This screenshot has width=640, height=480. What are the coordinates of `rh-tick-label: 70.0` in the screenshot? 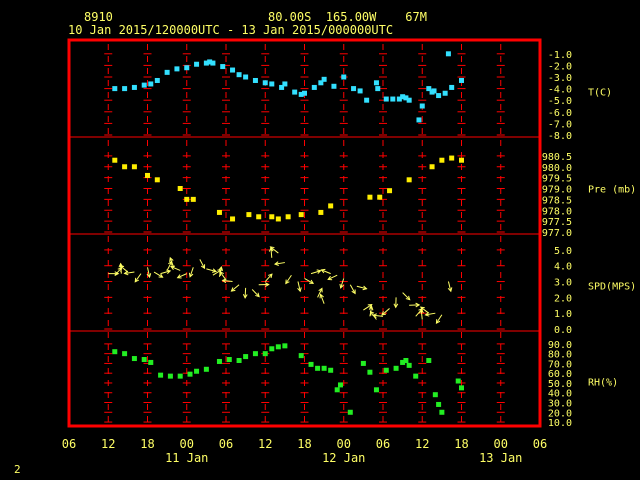 It's located at (560, 364).